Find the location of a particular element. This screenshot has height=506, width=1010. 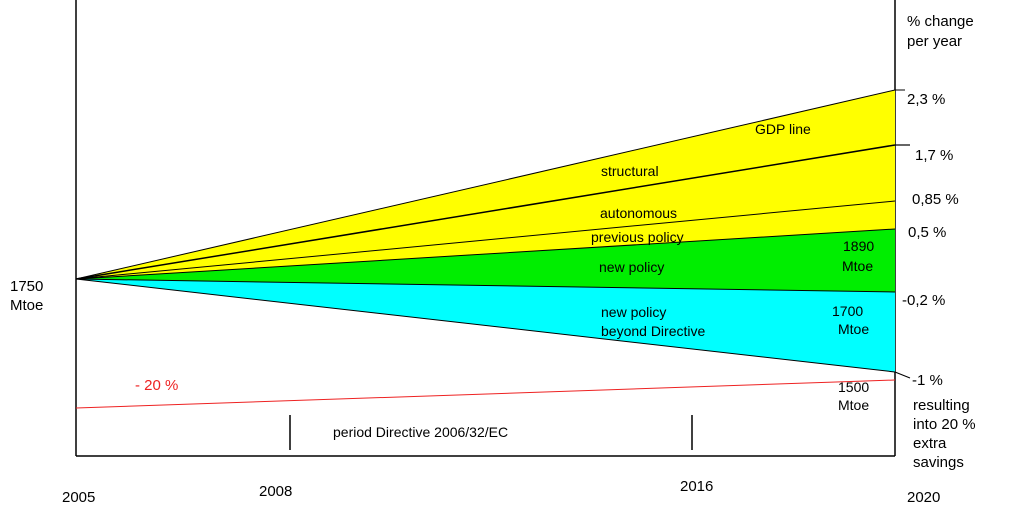

rate-label-new-policy: -0,2 % is located at coordinates (923, 300).